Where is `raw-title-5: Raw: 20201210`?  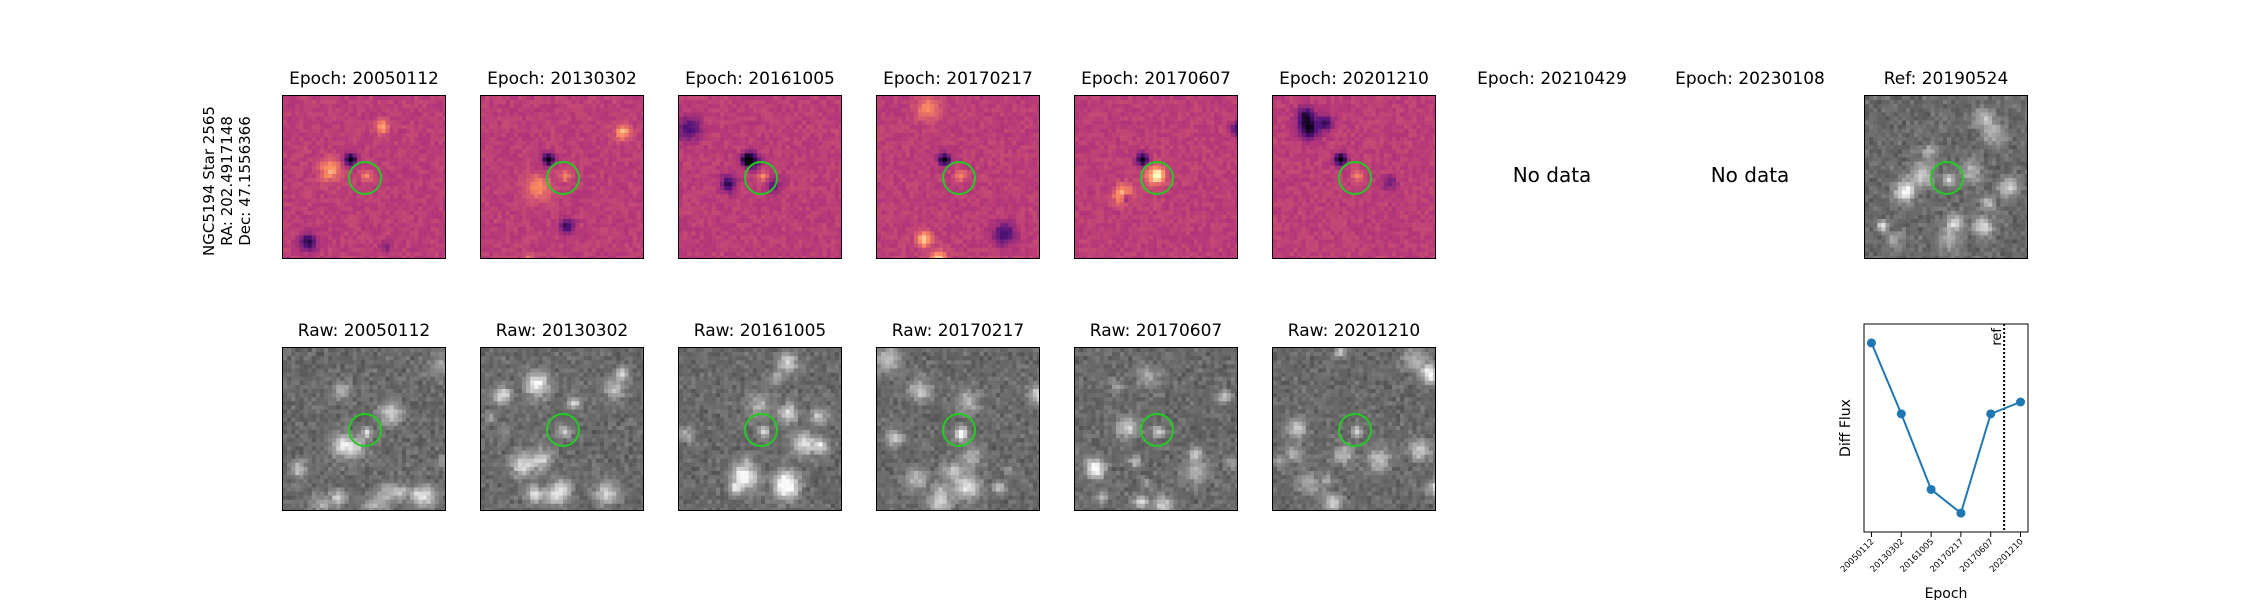
raw-title-5: Raw: 20201210 is located at coordinates (1354, 331).